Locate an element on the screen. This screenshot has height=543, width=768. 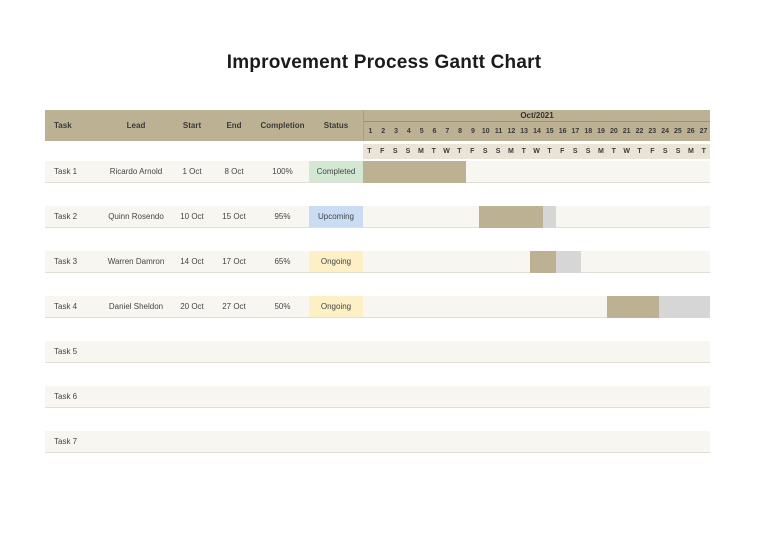
end-date-cell: 8 Oct is located at coordinates (234, 171).